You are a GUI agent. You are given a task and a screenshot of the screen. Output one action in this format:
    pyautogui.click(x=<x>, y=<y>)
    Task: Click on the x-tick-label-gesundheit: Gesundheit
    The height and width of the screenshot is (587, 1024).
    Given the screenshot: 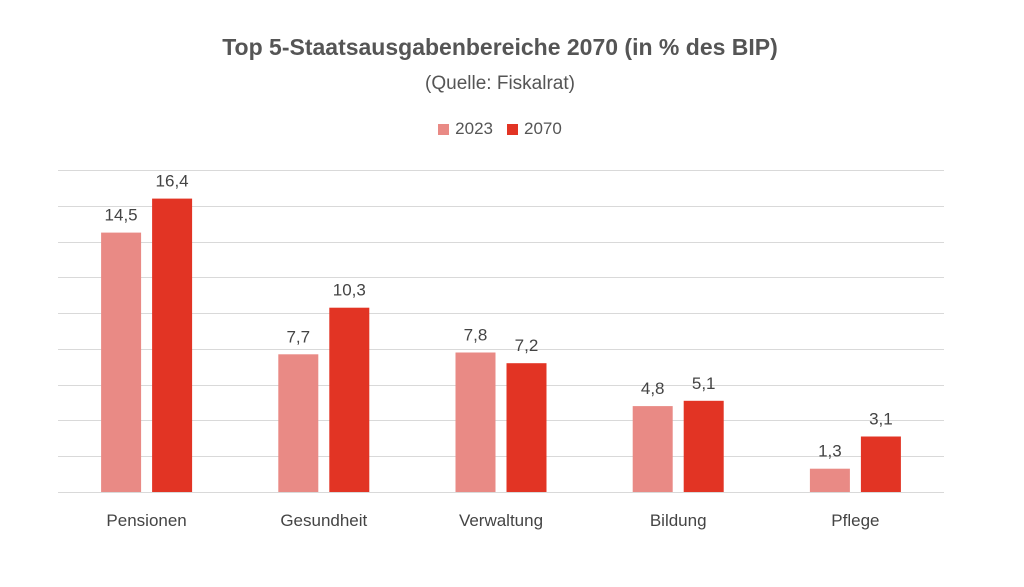 What is the action you would take?
    pyautogui.click(x=323, y=520)
    